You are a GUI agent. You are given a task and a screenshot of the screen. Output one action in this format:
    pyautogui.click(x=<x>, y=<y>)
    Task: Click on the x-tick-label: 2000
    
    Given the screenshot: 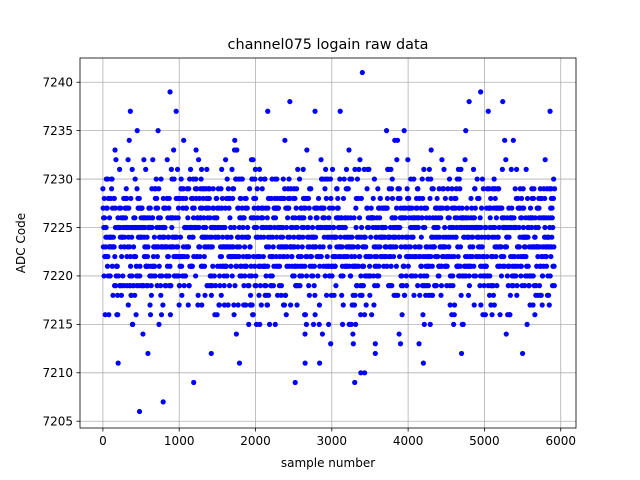 What is the action you would take?
    pyautogui.click(x=255, y=441)
    